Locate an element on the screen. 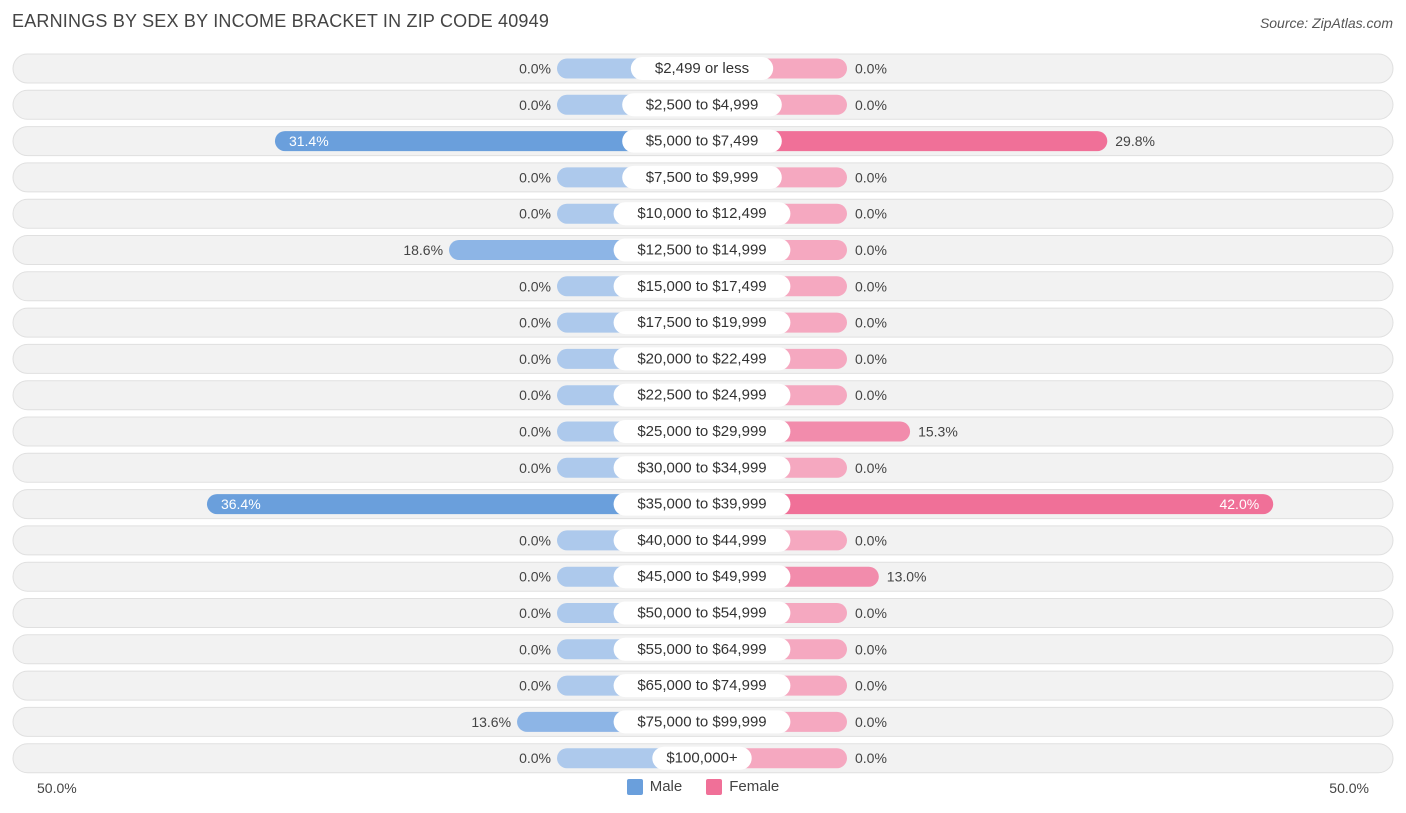 The width and height of the screenshot is (1406, 813). legend-item-female: Female is located at coordinates (742, 786).